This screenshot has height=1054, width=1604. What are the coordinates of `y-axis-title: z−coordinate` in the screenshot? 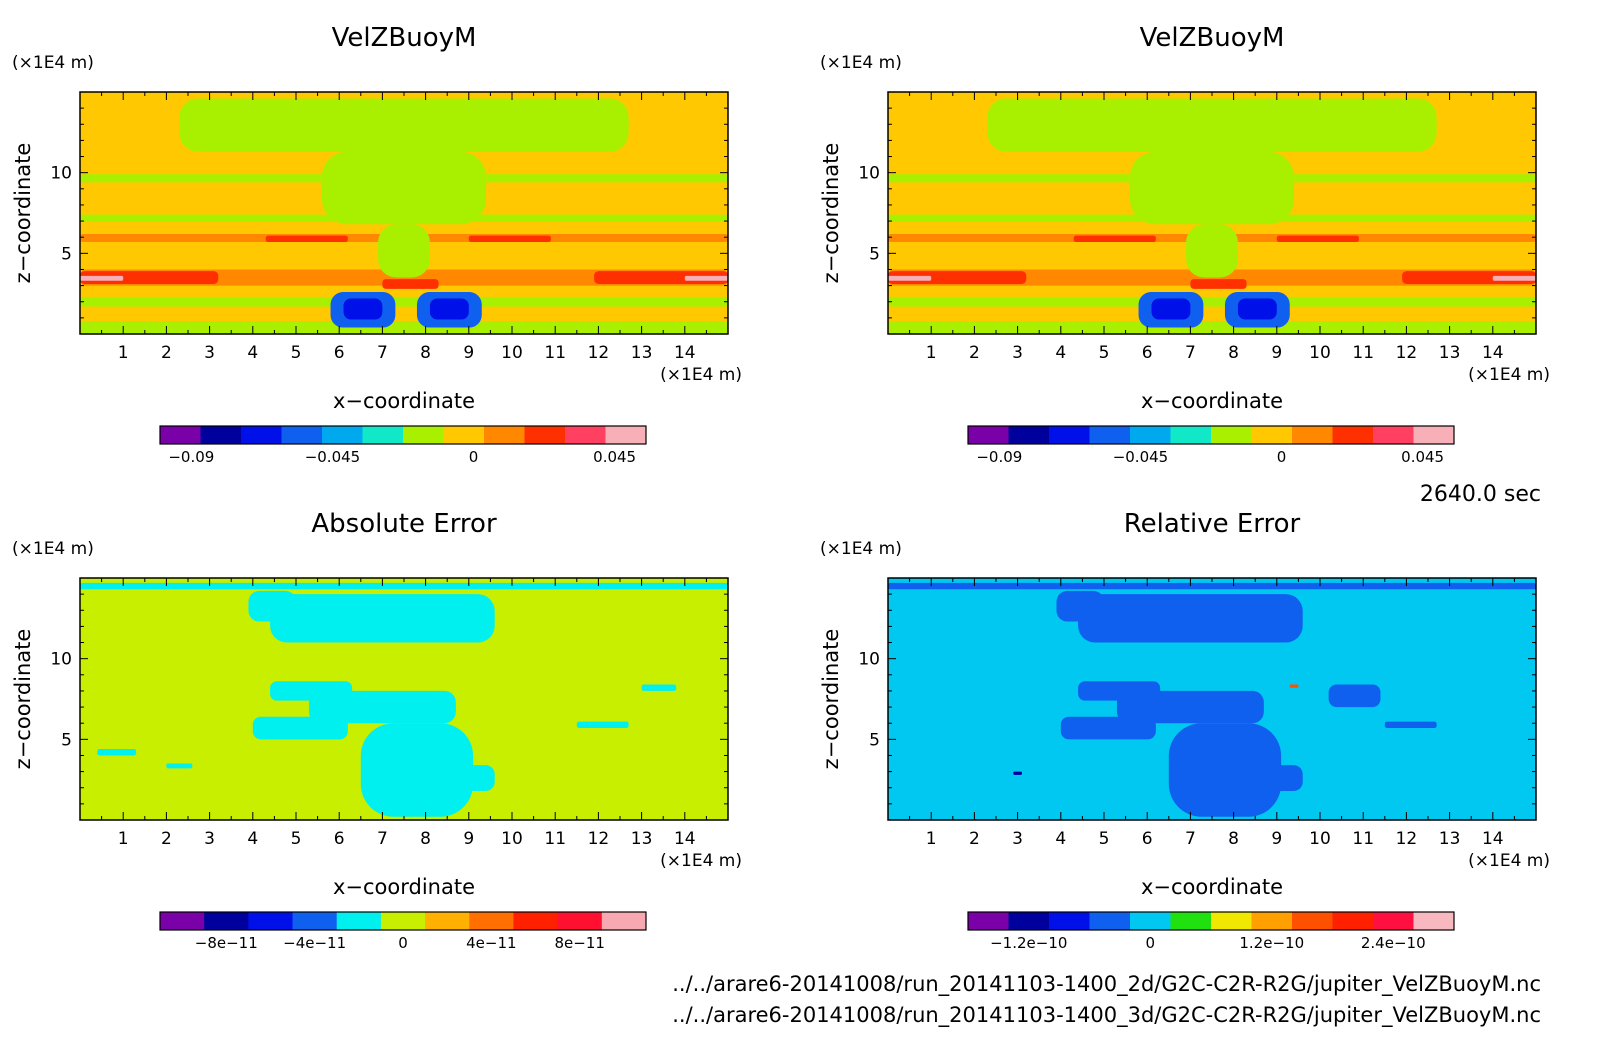 It's located at (23, 699).